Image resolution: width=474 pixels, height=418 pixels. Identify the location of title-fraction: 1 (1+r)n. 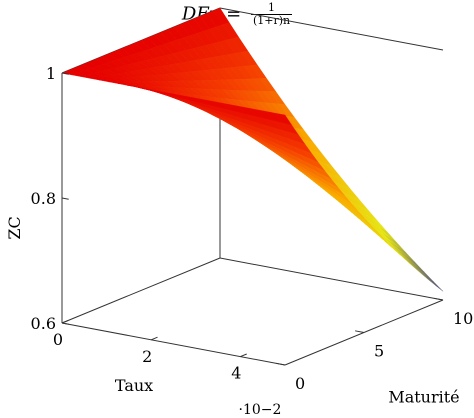
(271, 14).